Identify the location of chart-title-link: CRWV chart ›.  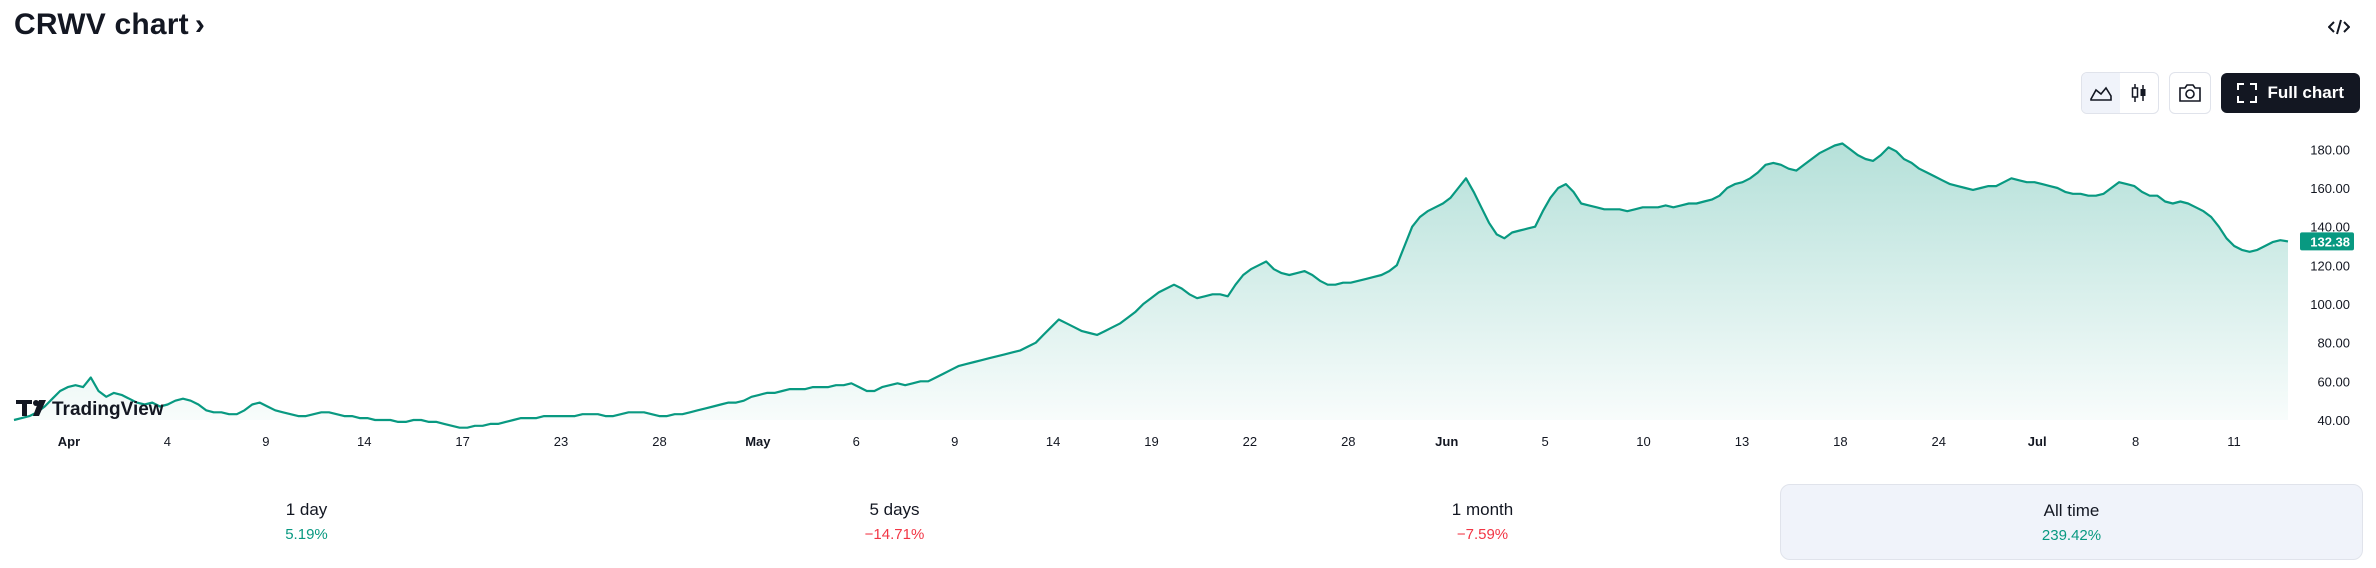
(109, 25).